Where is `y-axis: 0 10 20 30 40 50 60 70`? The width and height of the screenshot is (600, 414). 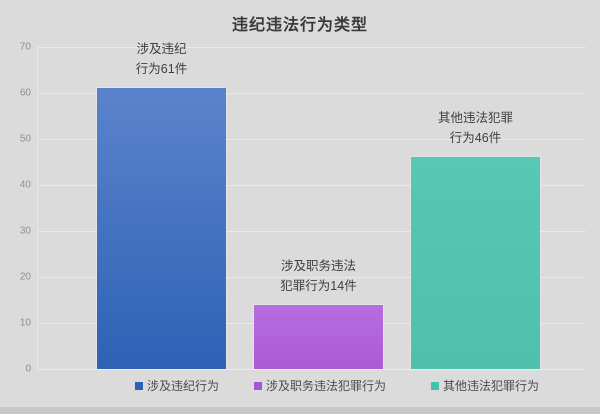 y-axis: 0 10 20 30 40 50 60 70 is located at coordinates (15, 207).